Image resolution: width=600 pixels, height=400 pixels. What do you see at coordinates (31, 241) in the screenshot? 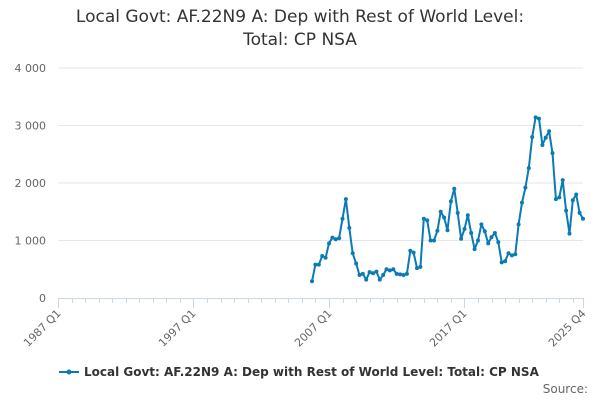
I see `y-tick-label: 1 000` at bounding box center [31, 241].